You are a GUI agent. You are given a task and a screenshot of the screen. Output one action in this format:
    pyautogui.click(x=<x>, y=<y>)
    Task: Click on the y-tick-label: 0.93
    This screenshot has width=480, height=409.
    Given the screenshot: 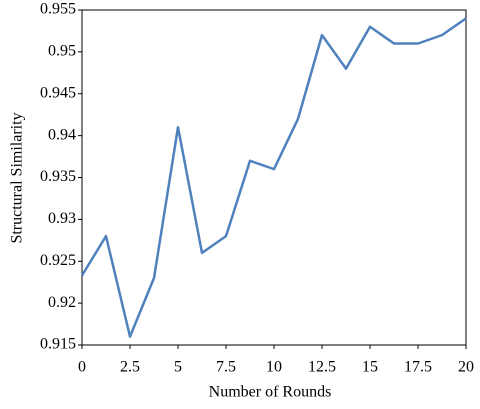 What is the action you would take?
    pyautogui.click(x=62, y=218)
    